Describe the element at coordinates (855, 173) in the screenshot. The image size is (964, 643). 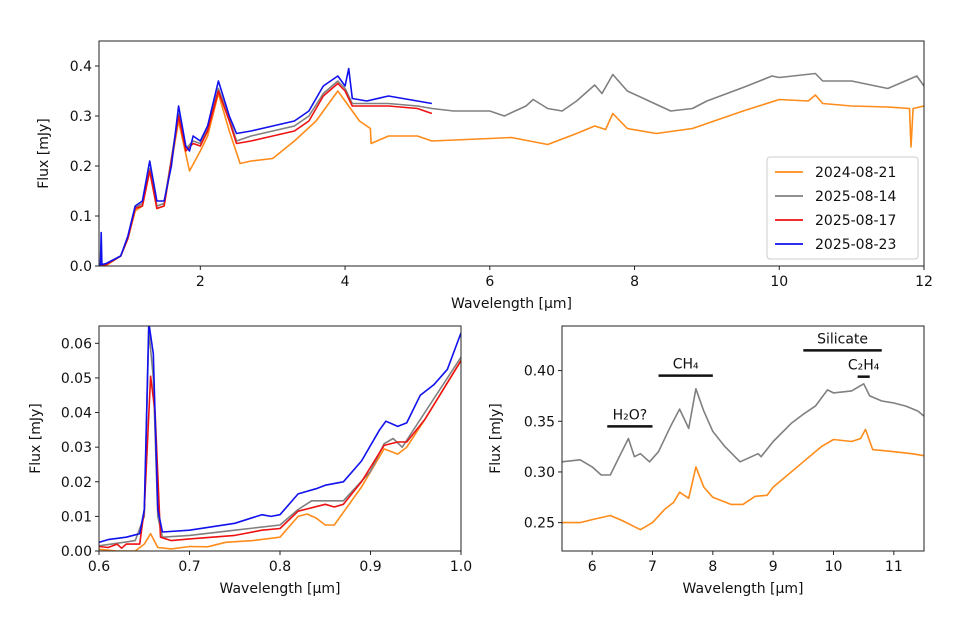
I see `legend-label: 2024-08-21` at that location.